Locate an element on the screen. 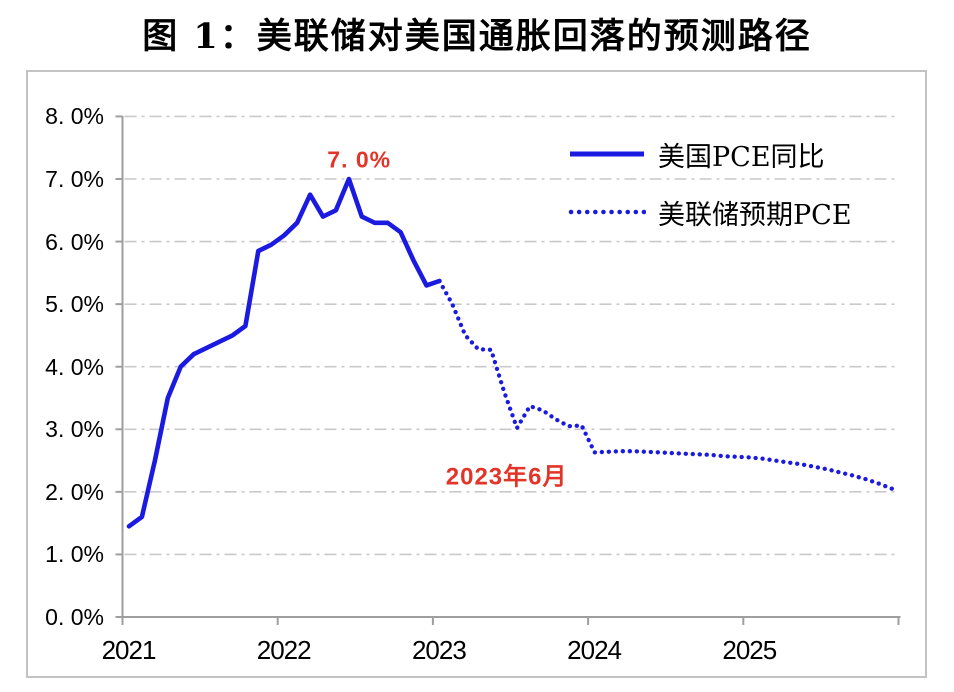 This screenshot has width=954, height=692. y-tick-label: 6. 0% is located at coordinates (74, 241).